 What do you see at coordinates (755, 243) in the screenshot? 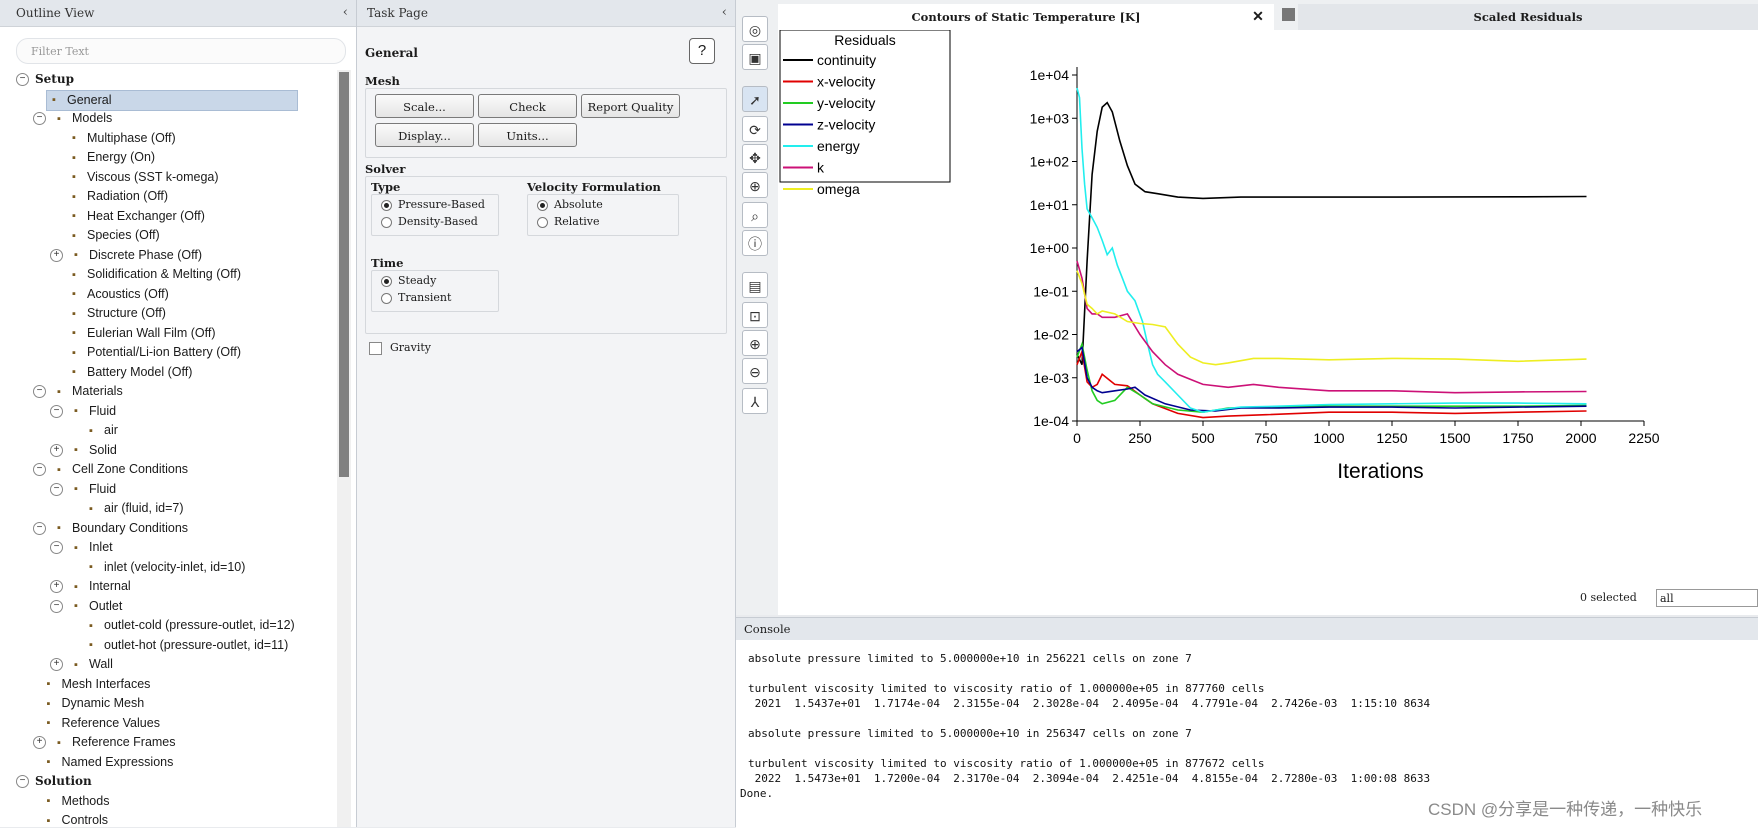
I see `probe-info-icon: ⓘ` at bounding box center [755, 243].